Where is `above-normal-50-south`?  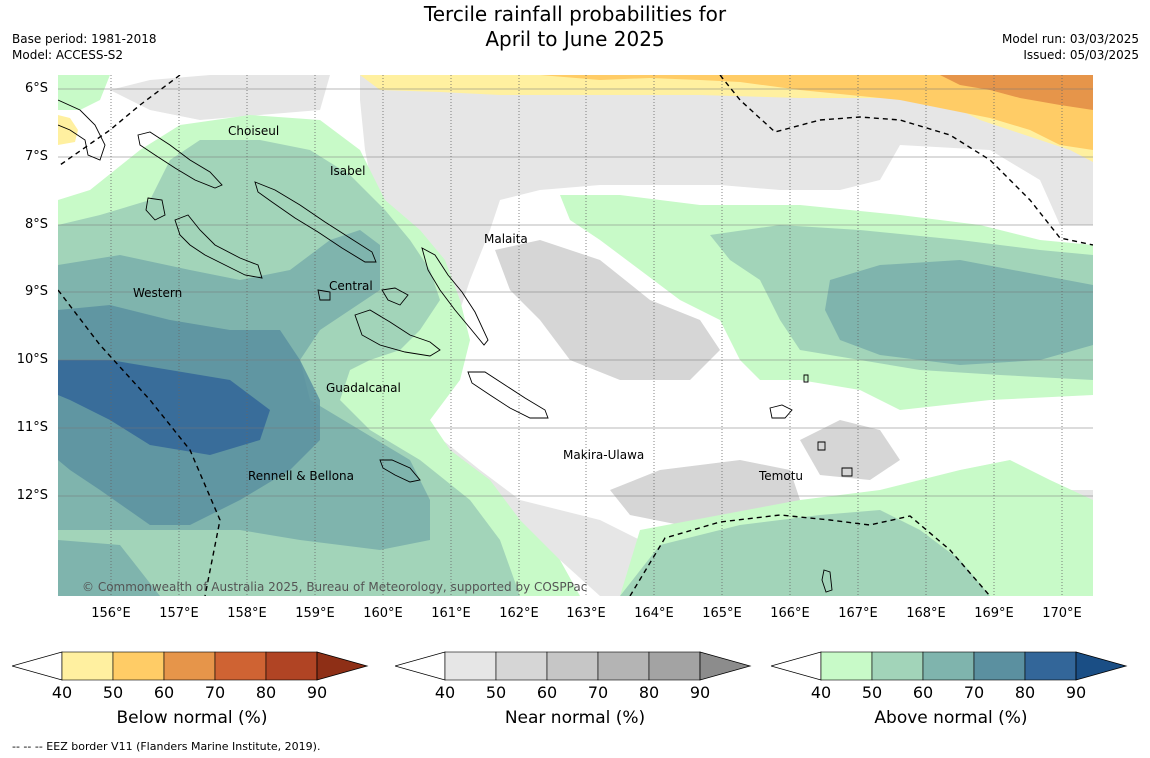
above-normal-50-south is located at coordinates (805, 553).